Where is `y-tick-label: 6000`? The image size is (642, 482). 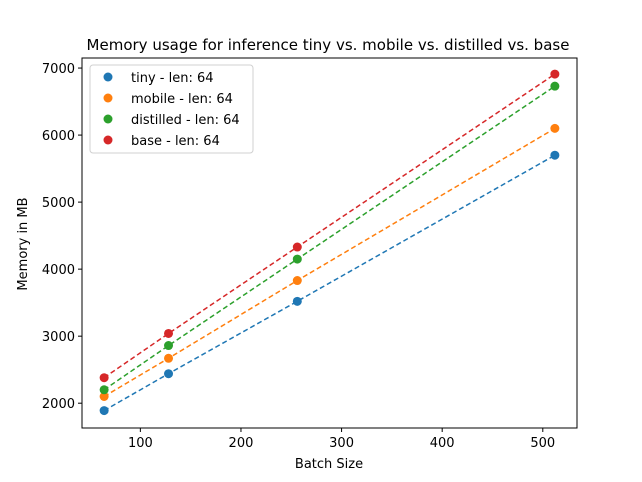 y-tick-label: 6000 is located at coordinates (58, 136).